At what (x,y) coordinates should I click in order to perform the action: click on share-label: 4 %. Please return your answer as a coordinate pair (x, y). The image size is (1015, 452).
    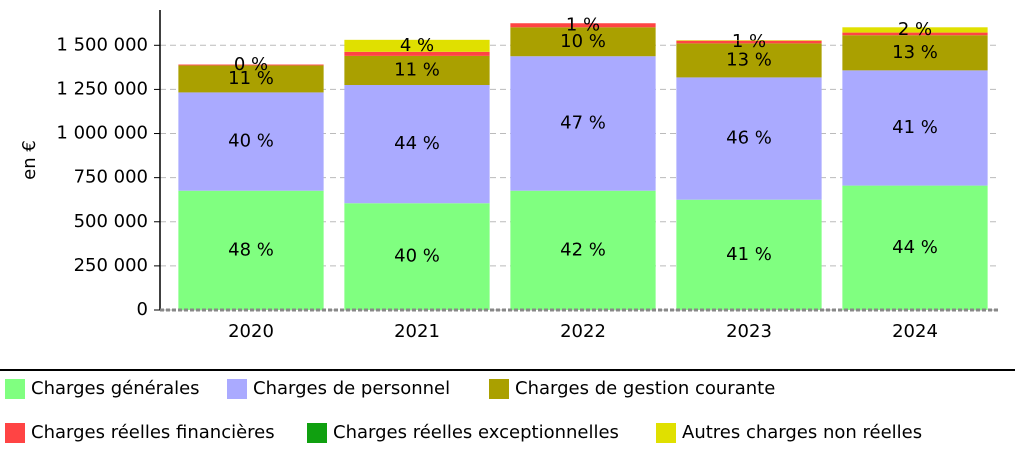
    Looking at the image, I should click on (417, 45).